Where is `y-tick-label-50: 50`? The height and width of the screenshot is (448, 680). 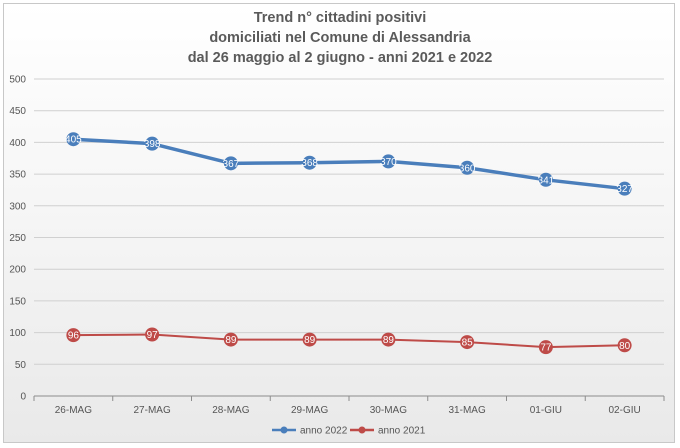 y-tick-label-50: 50 is located at coordinates (21, 365).